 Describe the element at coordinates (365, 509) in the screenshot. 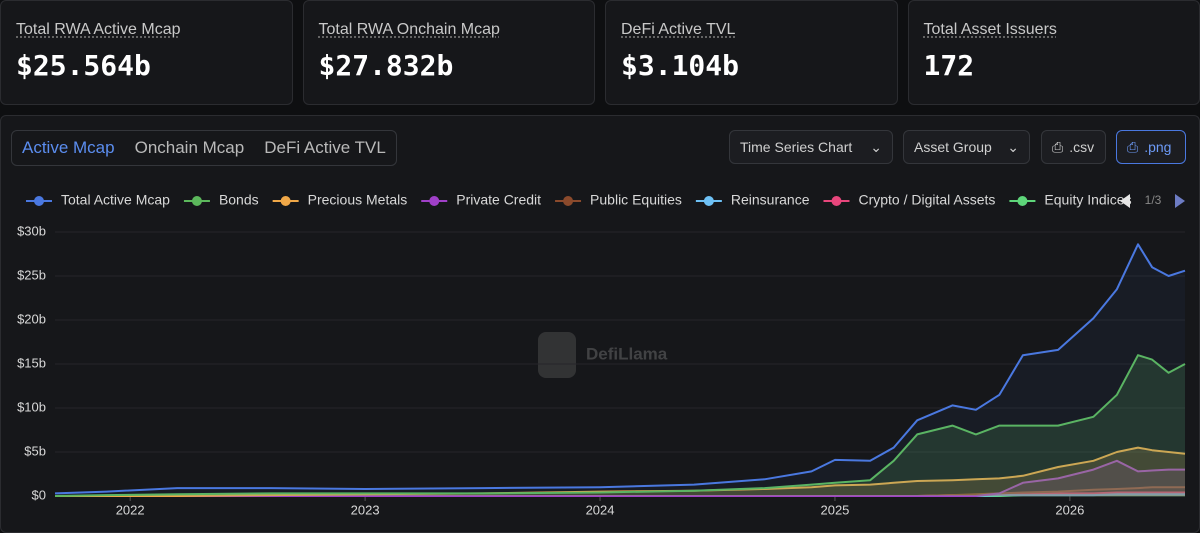

I see `x-tick-label: 2023` at that location.